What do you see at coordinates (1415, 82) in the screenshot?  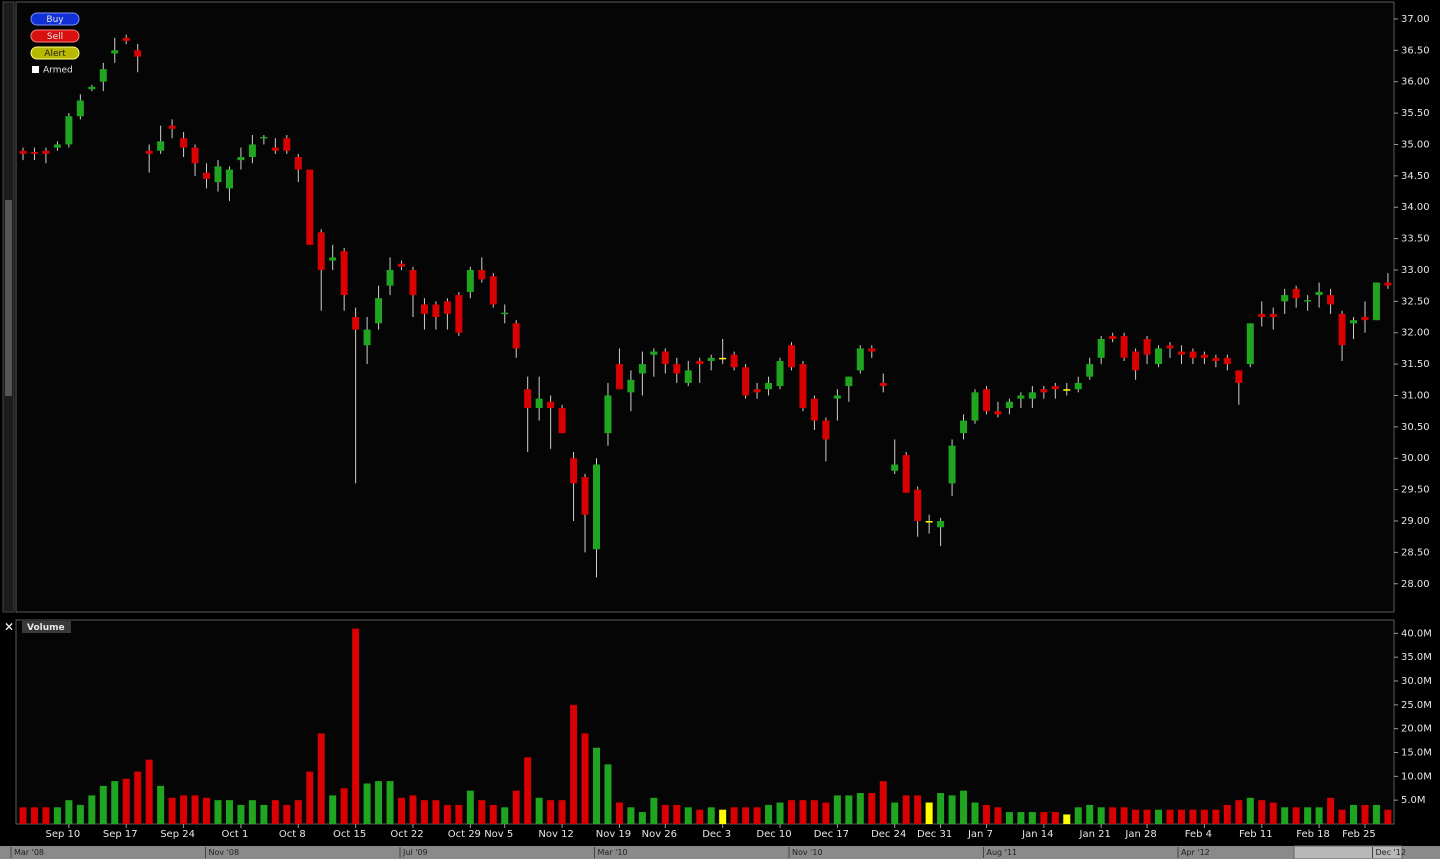 I see `y-tick-label: 36.00` at bounding box center [1415, 82].